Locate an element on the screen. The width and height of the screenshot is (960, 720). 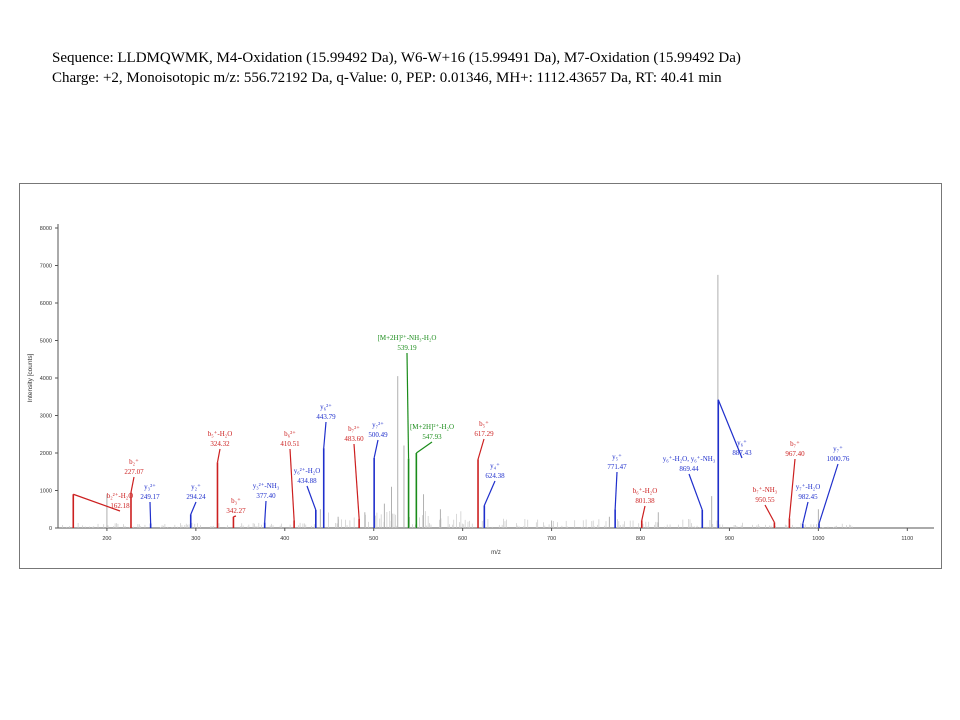
peak-ion-label: y₇⁺-H₂O is located at coordinates (808, 487).